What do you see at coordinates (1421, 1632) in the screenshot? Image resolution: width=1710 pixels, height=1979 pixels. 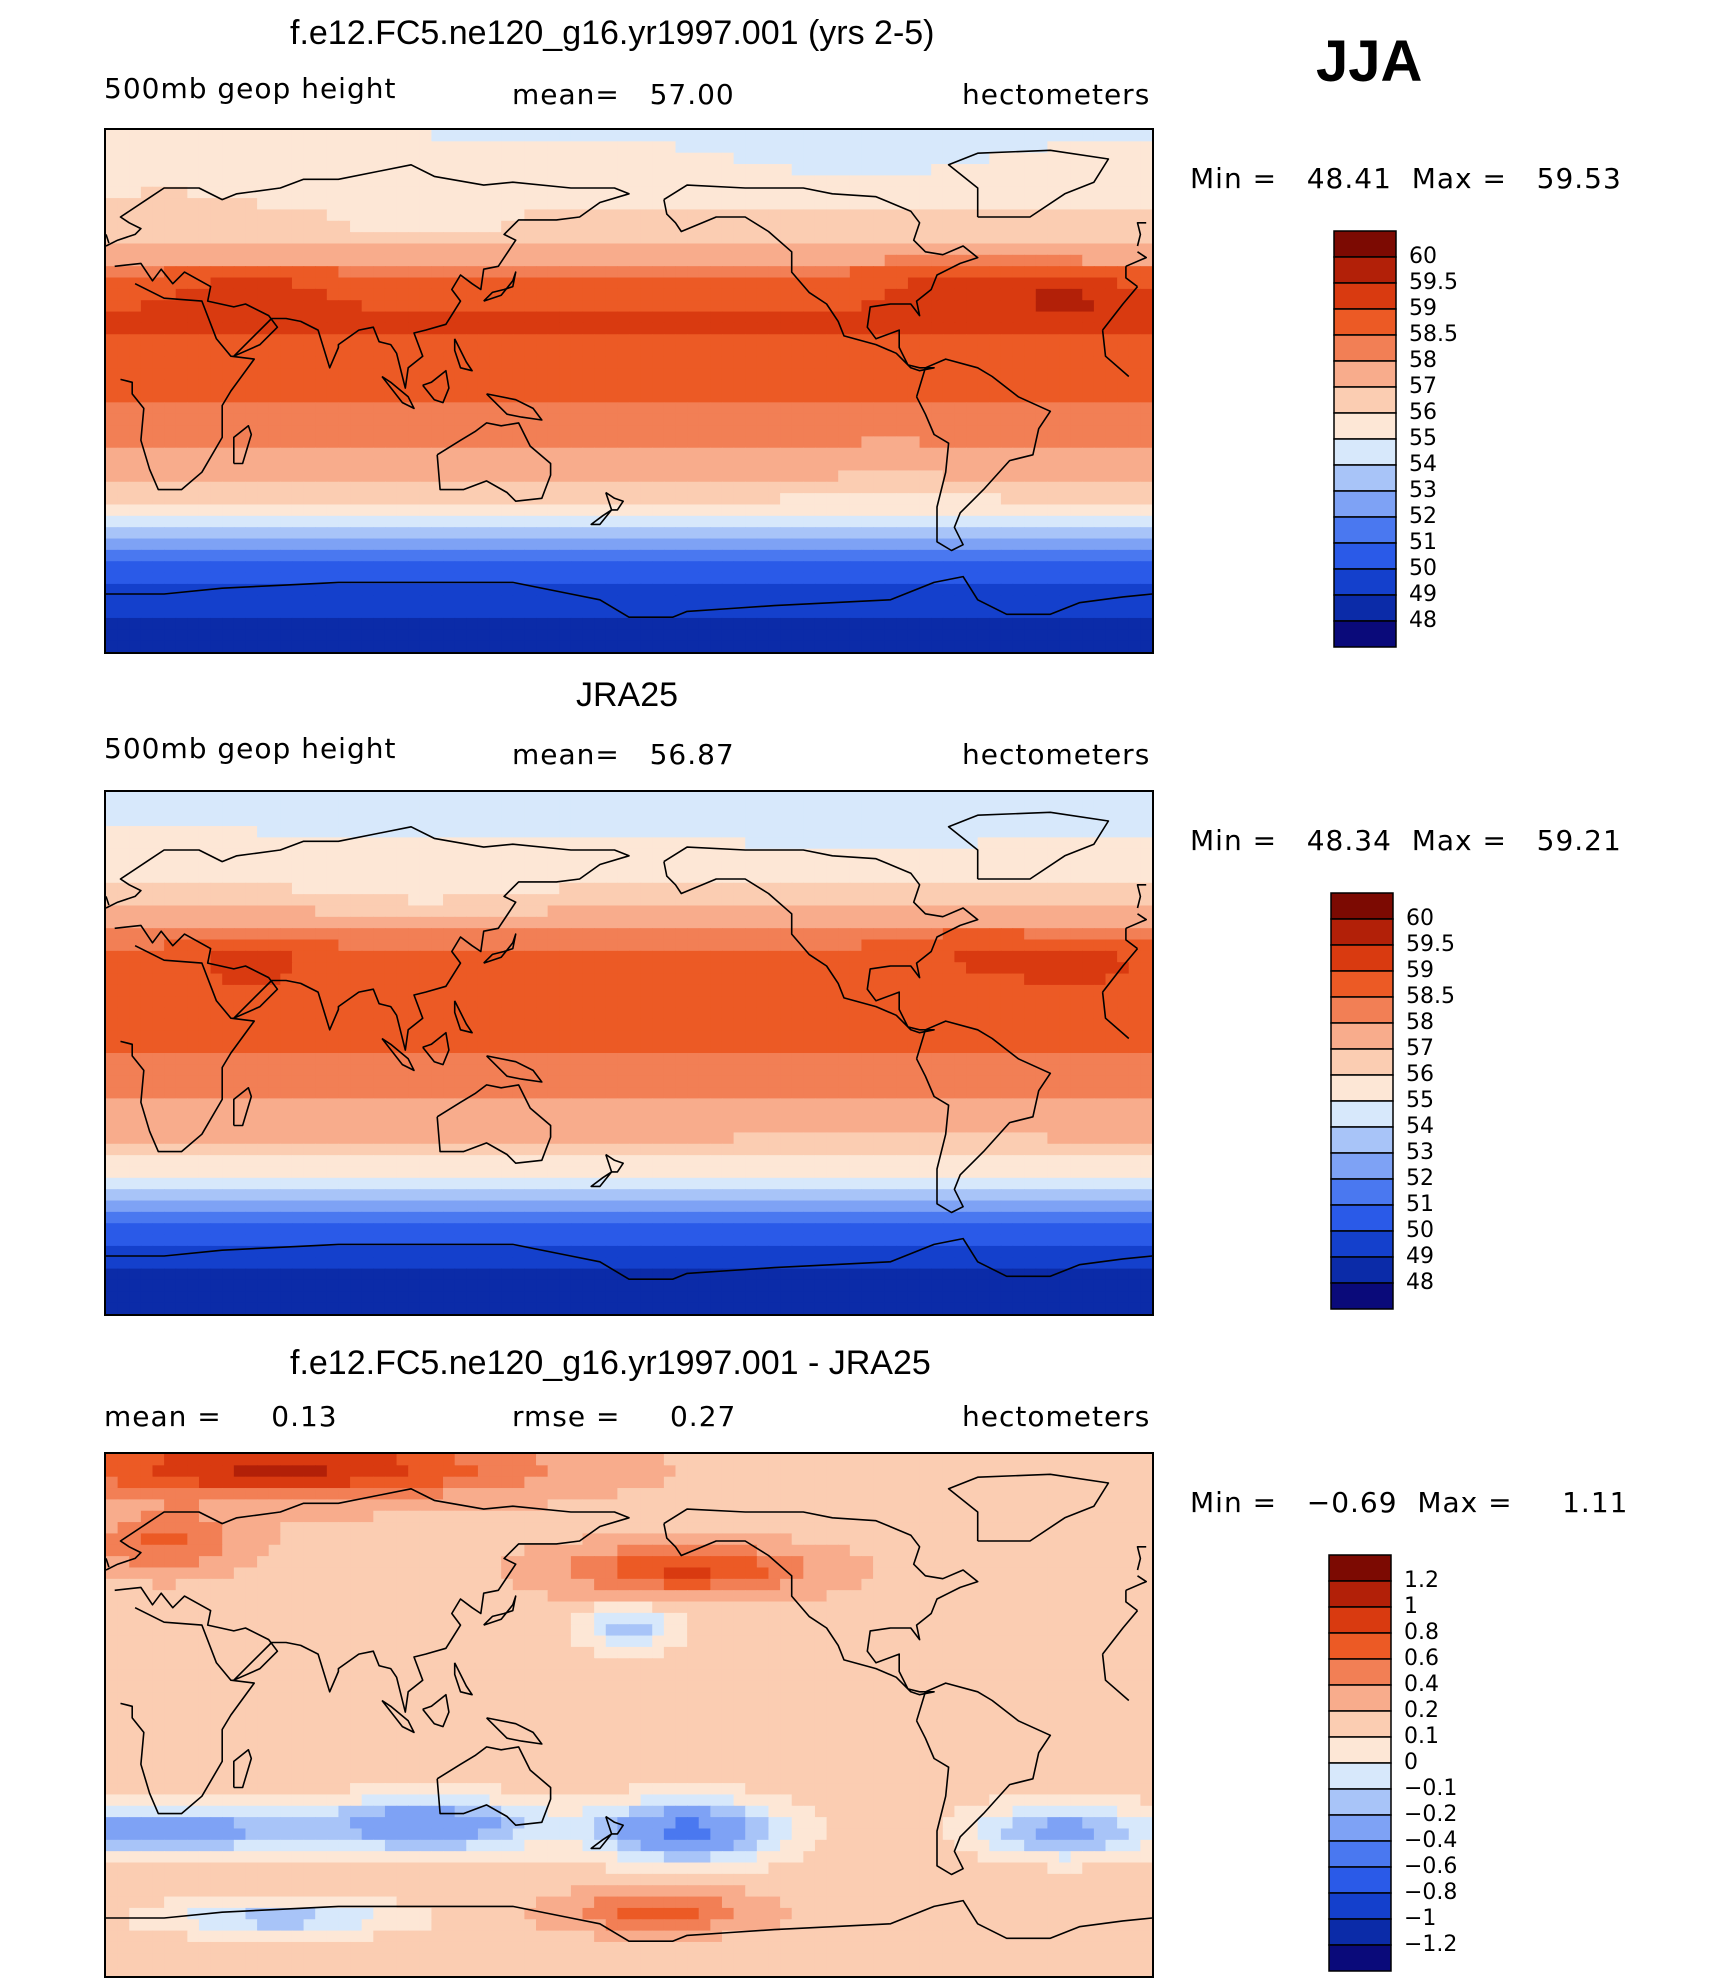 I see `colorbar-level-label: 0.8` at bounding box center [1421, 1632].